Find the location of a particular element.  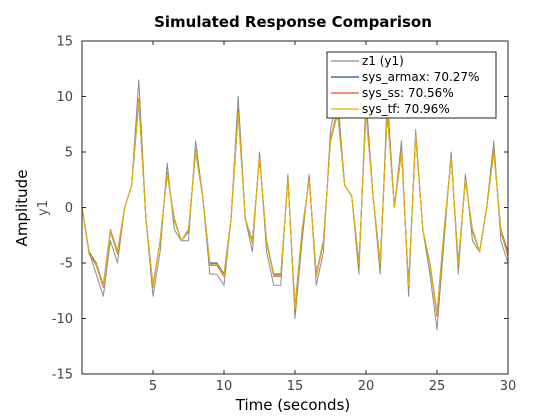

y-tick-label: 15 is located at coordinates (64, 42).